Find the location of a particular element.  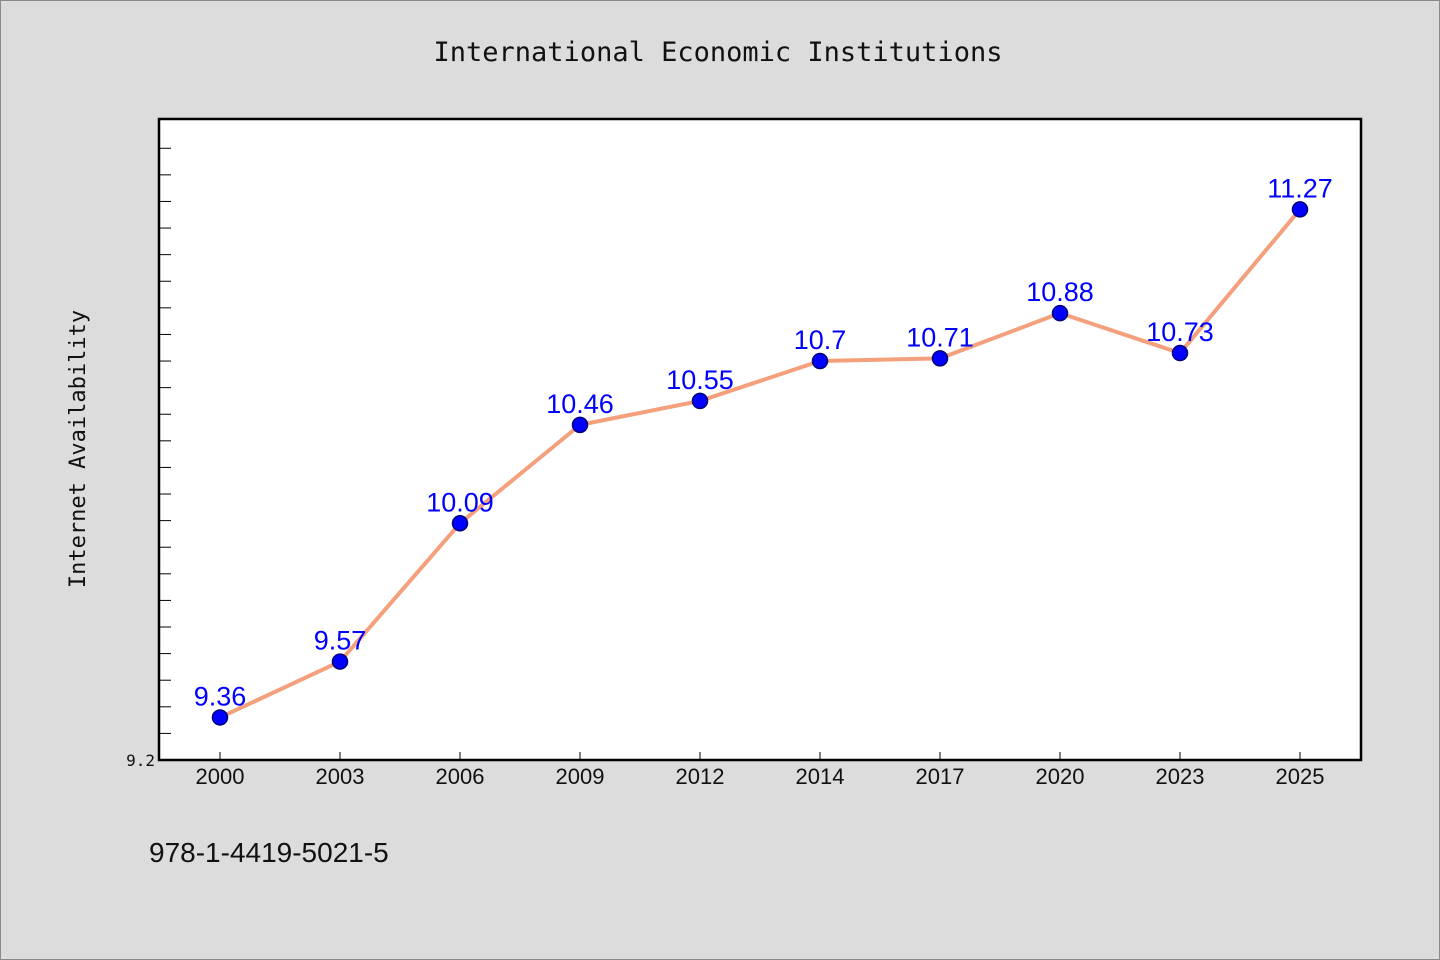

y-axis-label: Internet Availability is located at coordinates (78, 449).